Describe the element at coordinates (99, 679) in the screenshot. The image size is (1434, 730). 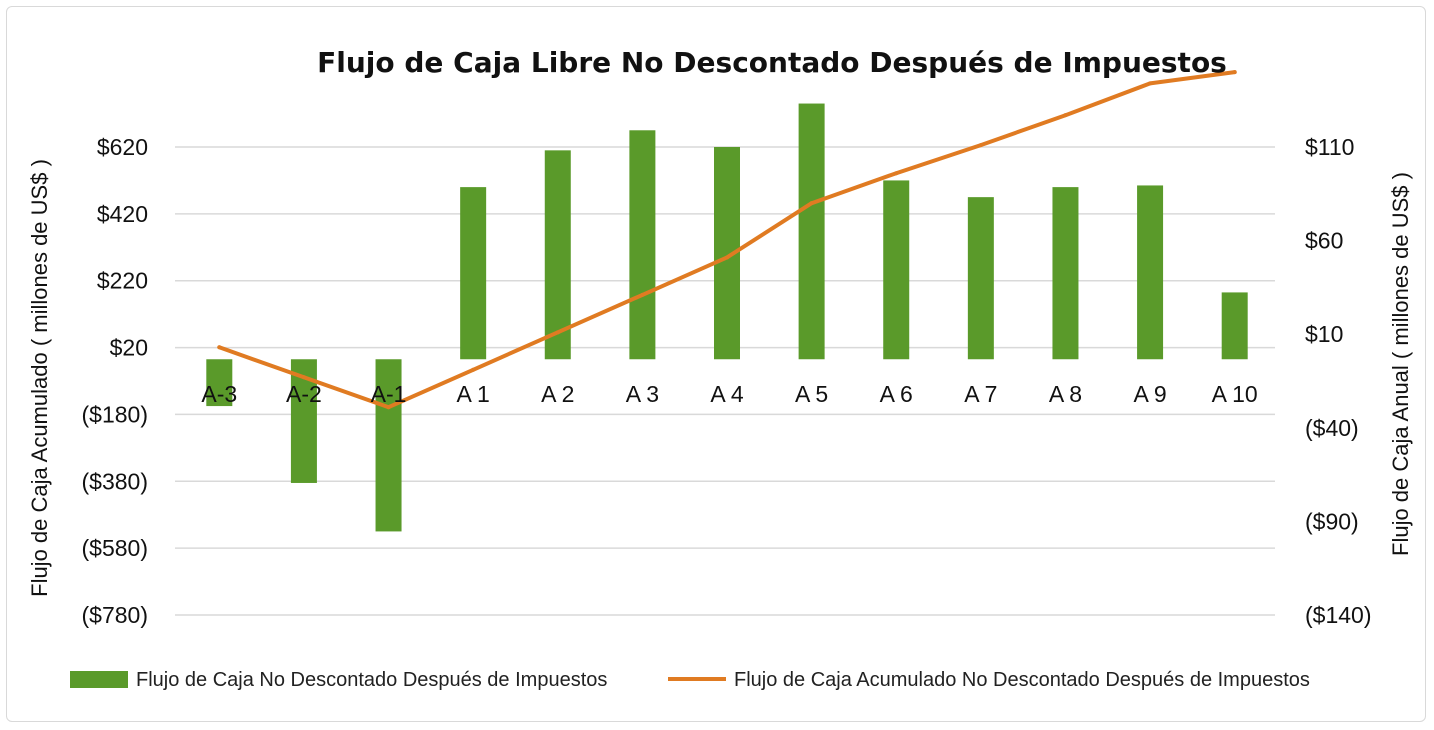
I see `legend-bar-swatch` at that location.